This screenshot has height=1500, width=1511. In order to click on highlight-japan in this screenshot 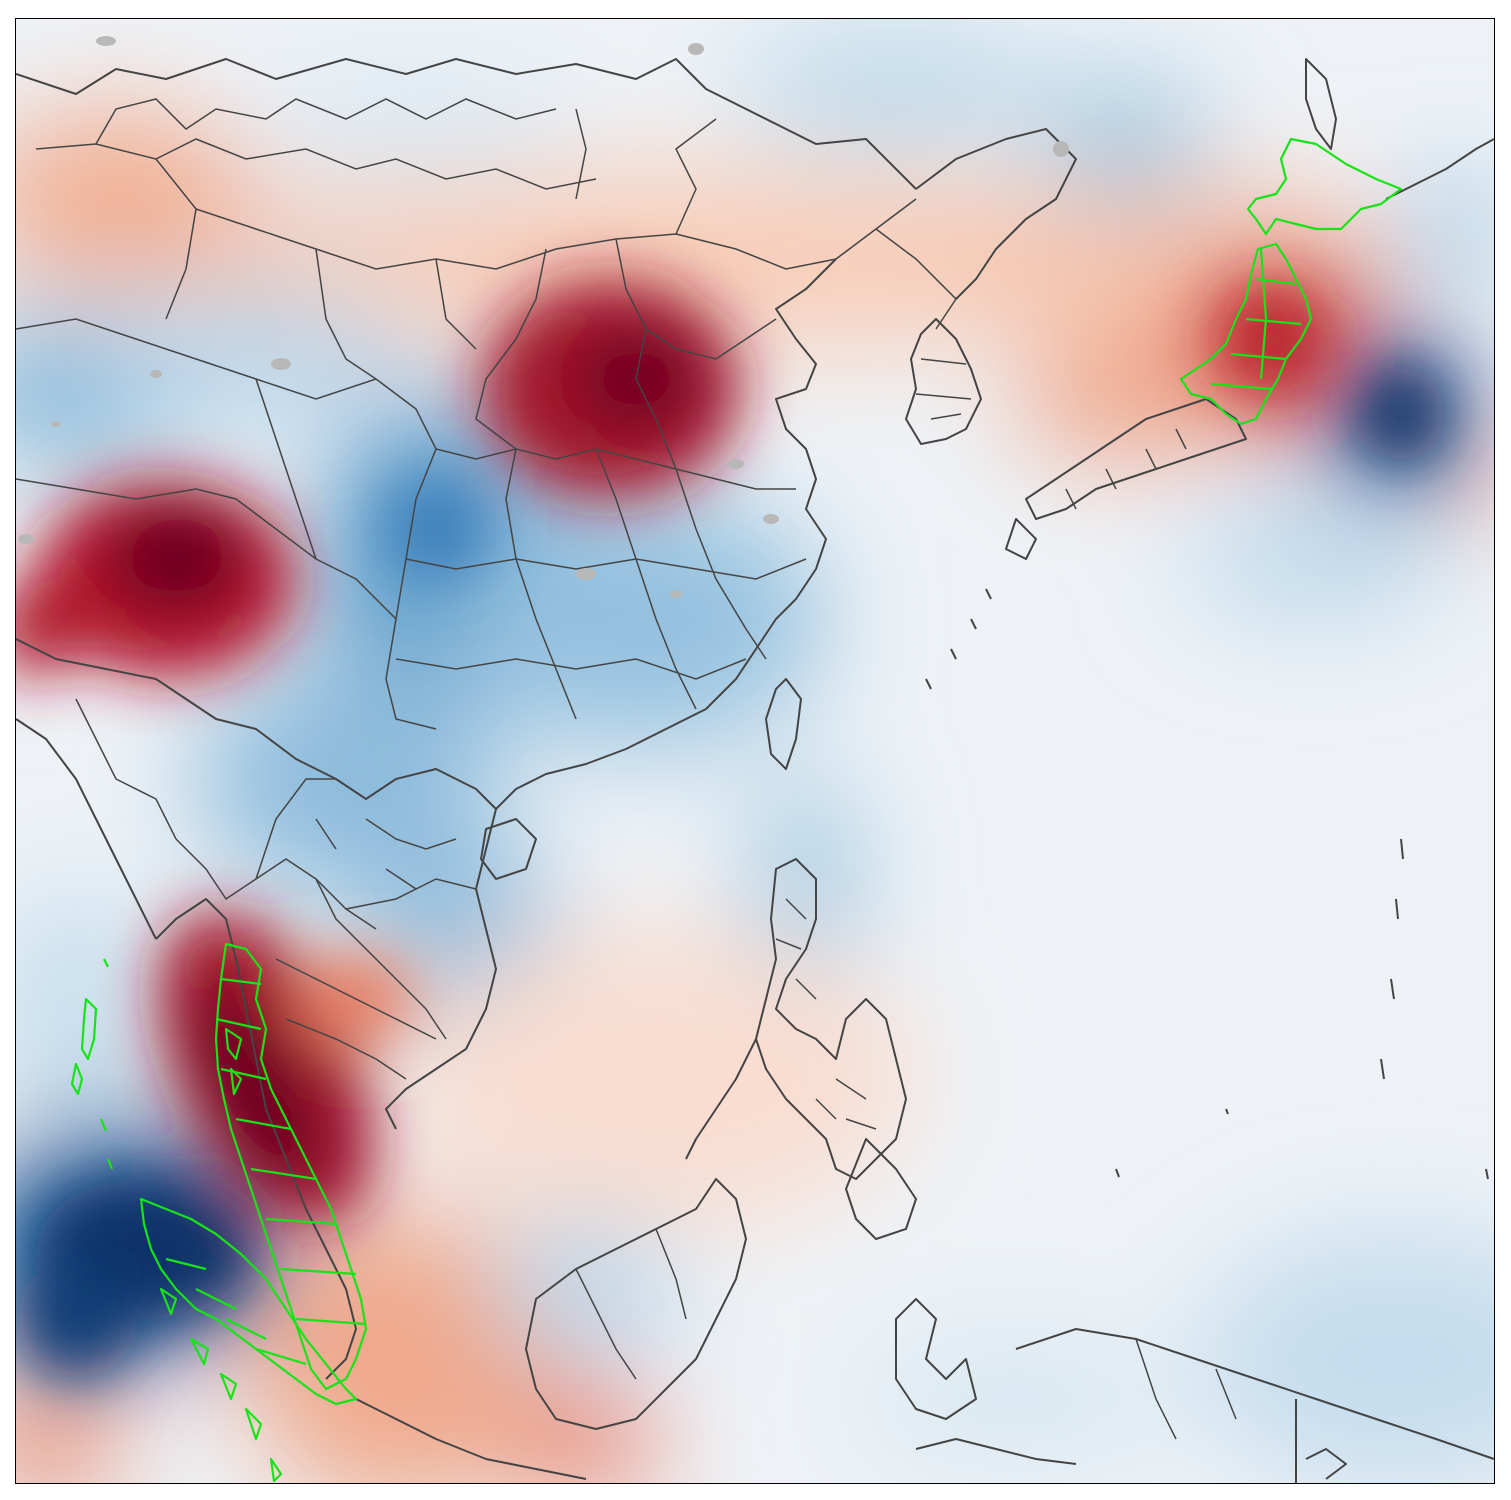, I will do `click(1291, 281)`.